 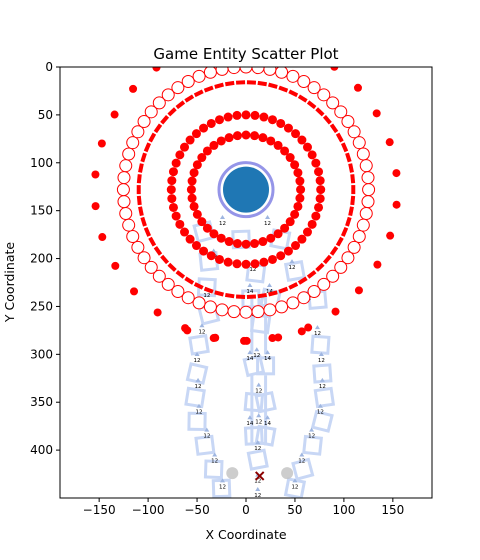 I want to click on x-axis-label: X Coordinate, so click(x=245, y=534).